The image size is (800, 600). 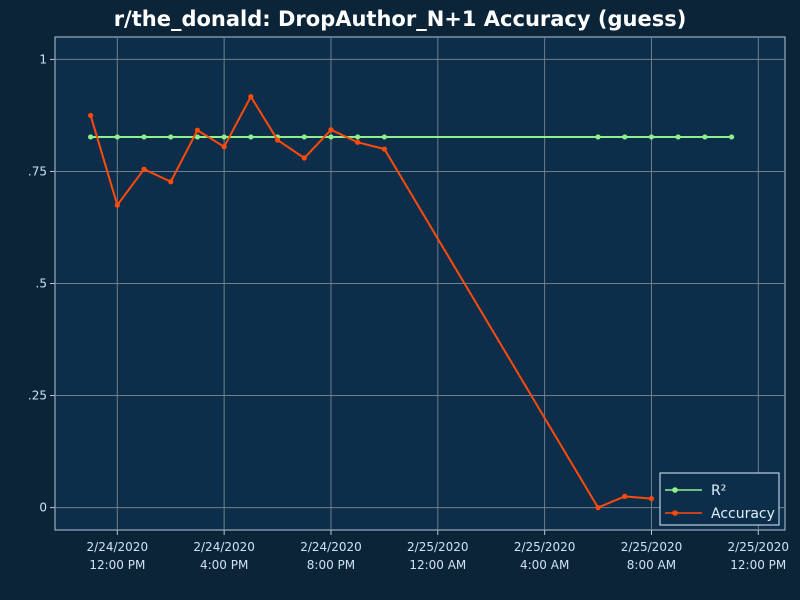 I want to click on series-r-squared, so click(x=411, y=137).